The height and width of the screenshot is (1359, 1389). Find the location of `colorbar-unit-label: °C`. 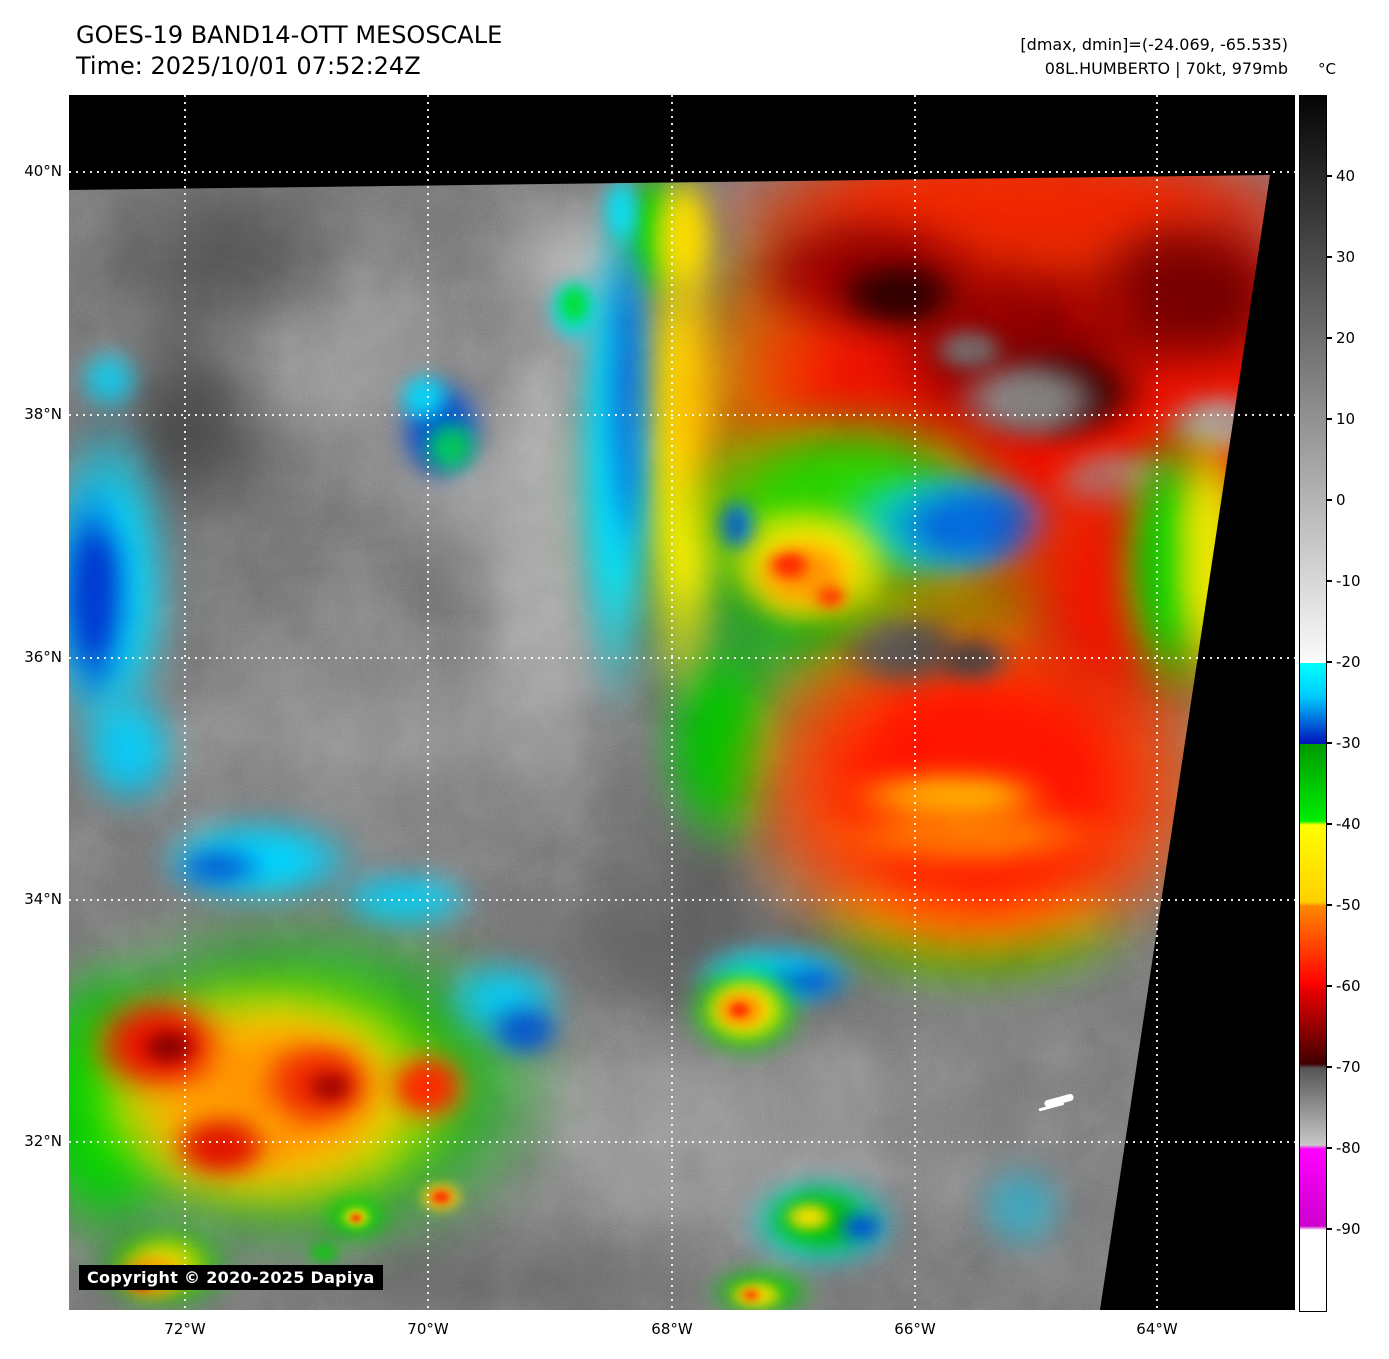

colorbar-unit-label: °C is located at coordinates (1327, 69).